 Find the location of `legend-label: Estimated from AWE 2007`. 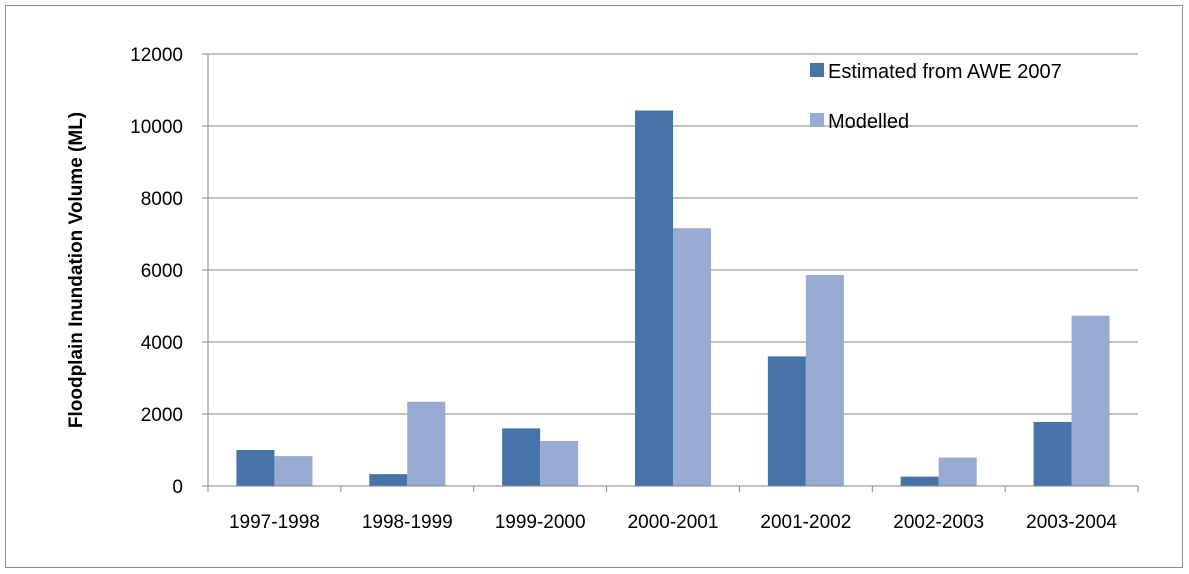

legend-label: Estimated from AWE 2007 is located at coordinates (945, 72).